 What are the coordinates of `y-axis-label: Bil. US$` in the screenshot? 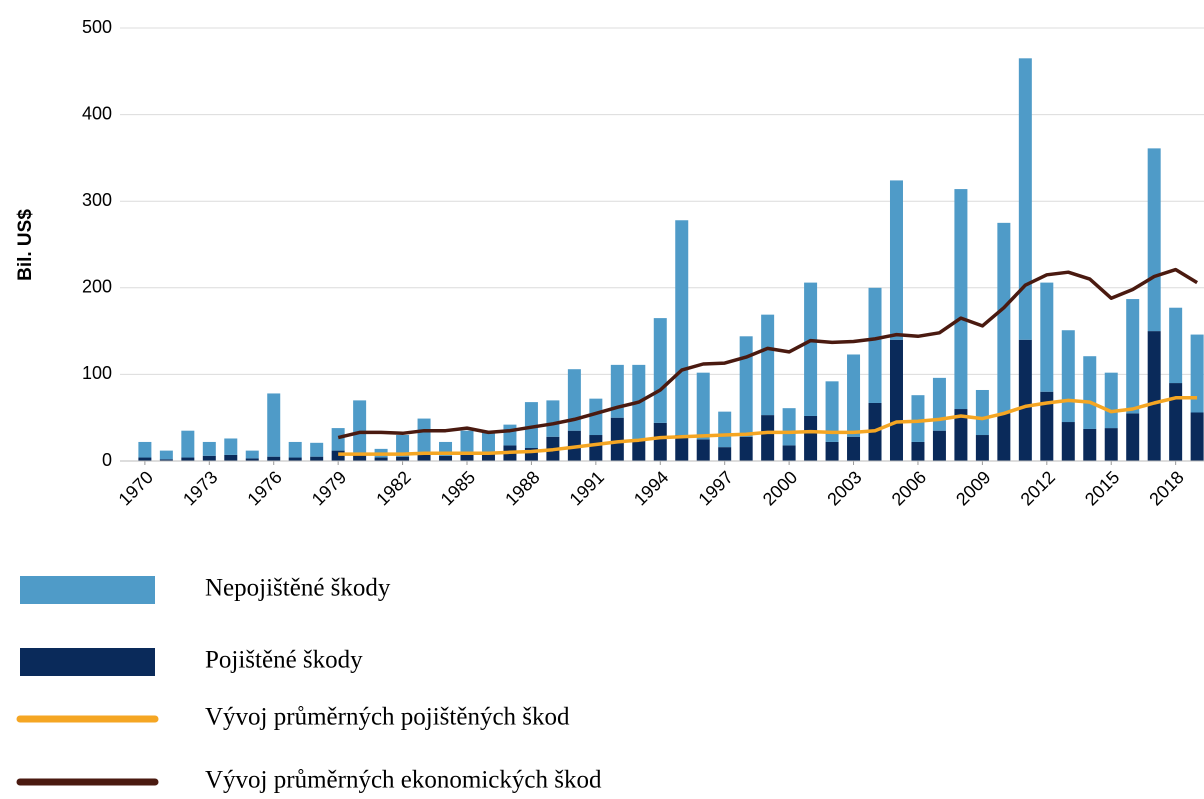 It's located at (25, 245).